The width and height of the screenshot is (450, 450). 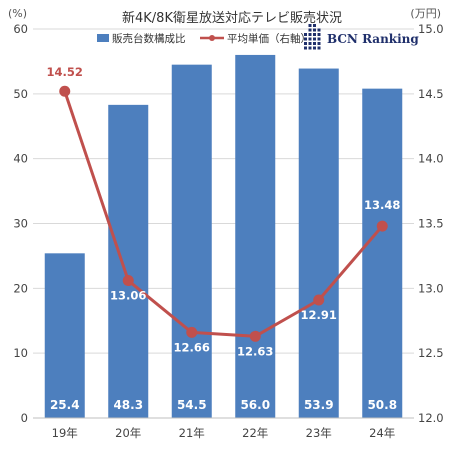 What do you see at coordinates (431, 94) in the screenshot?
I see `right-tick-label: 14.5` at bounding box center [431, 94].